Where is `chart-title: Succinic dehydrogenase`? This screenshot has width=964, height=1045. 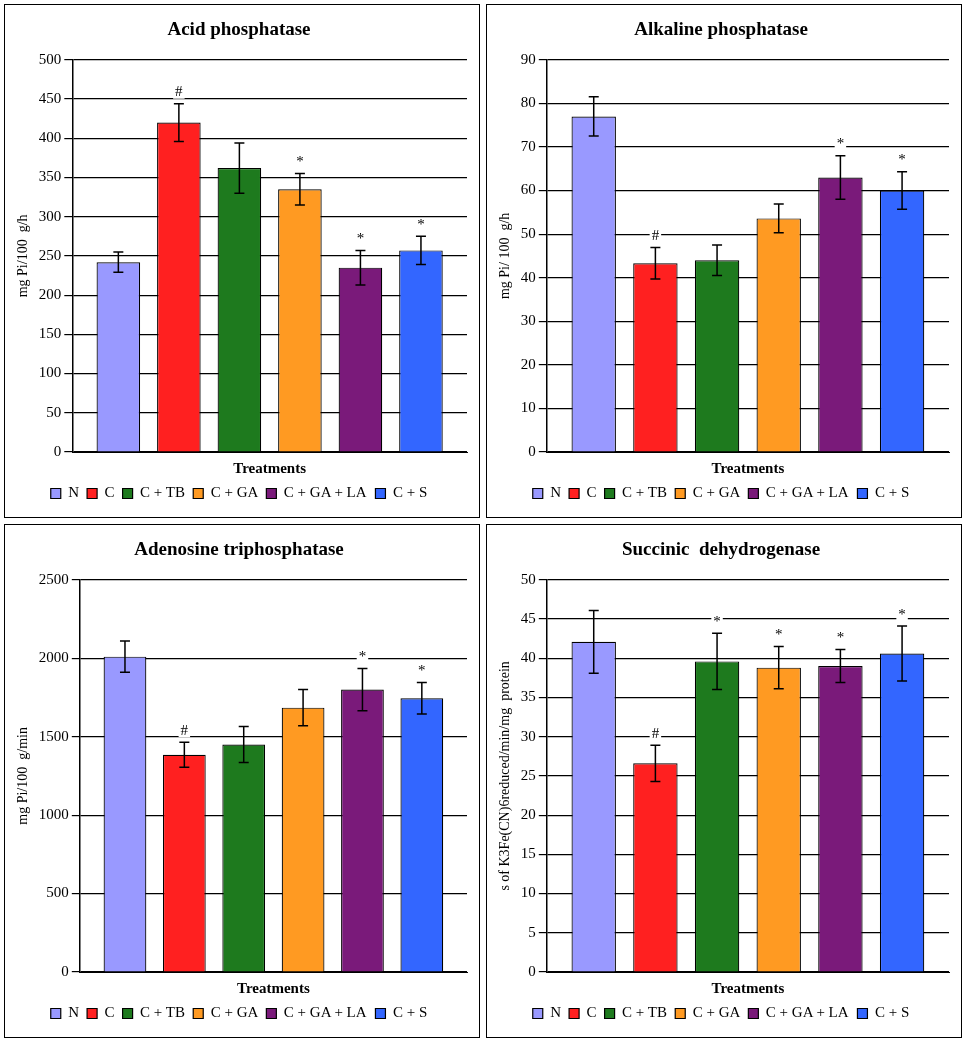 chart-title: Succinic dehydrogenase is located at coordinates (721, 549).